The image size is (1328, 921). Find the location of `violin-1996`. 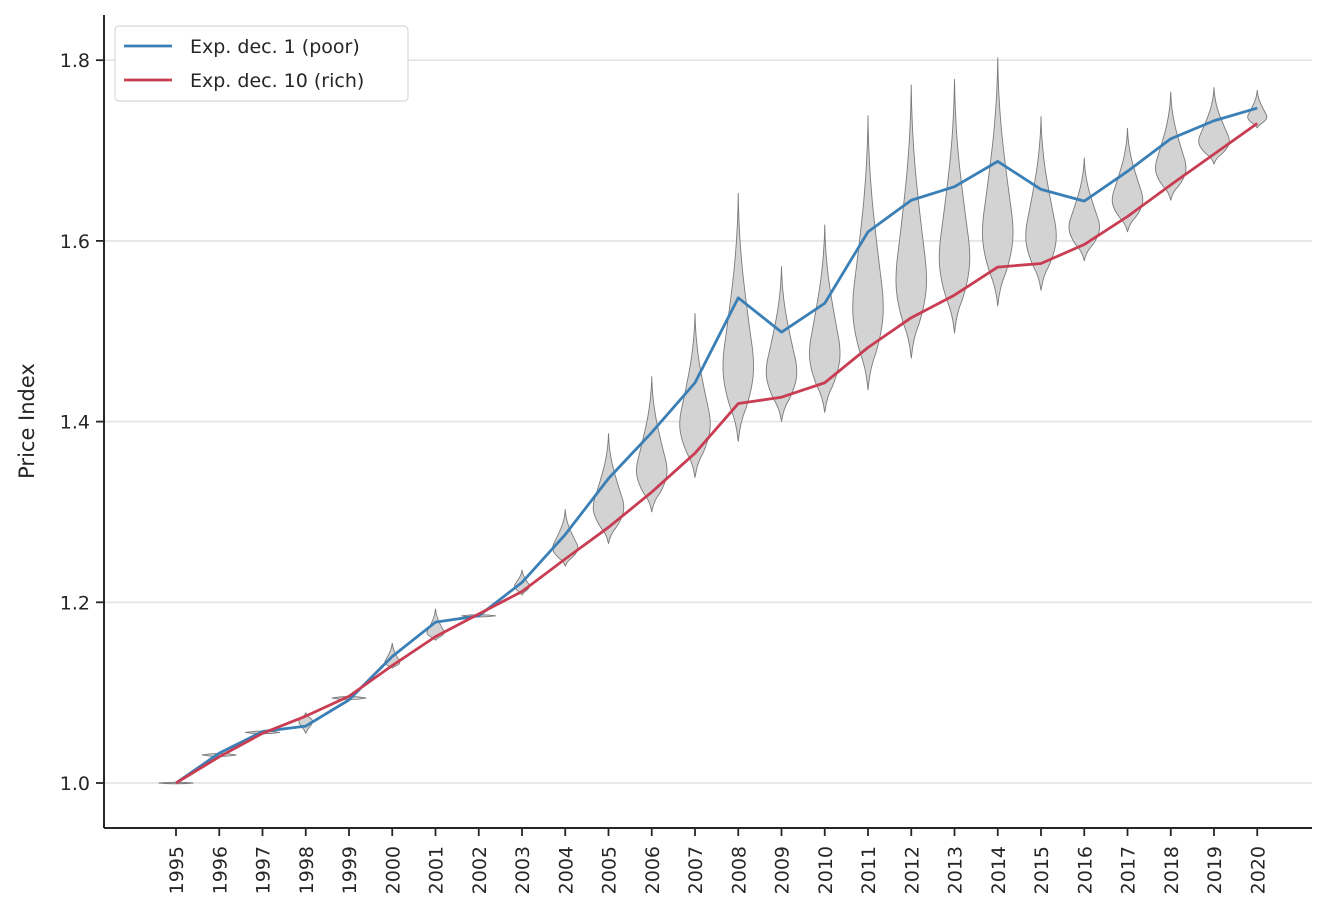

violin-1996 is located at coordinates (219, 755).